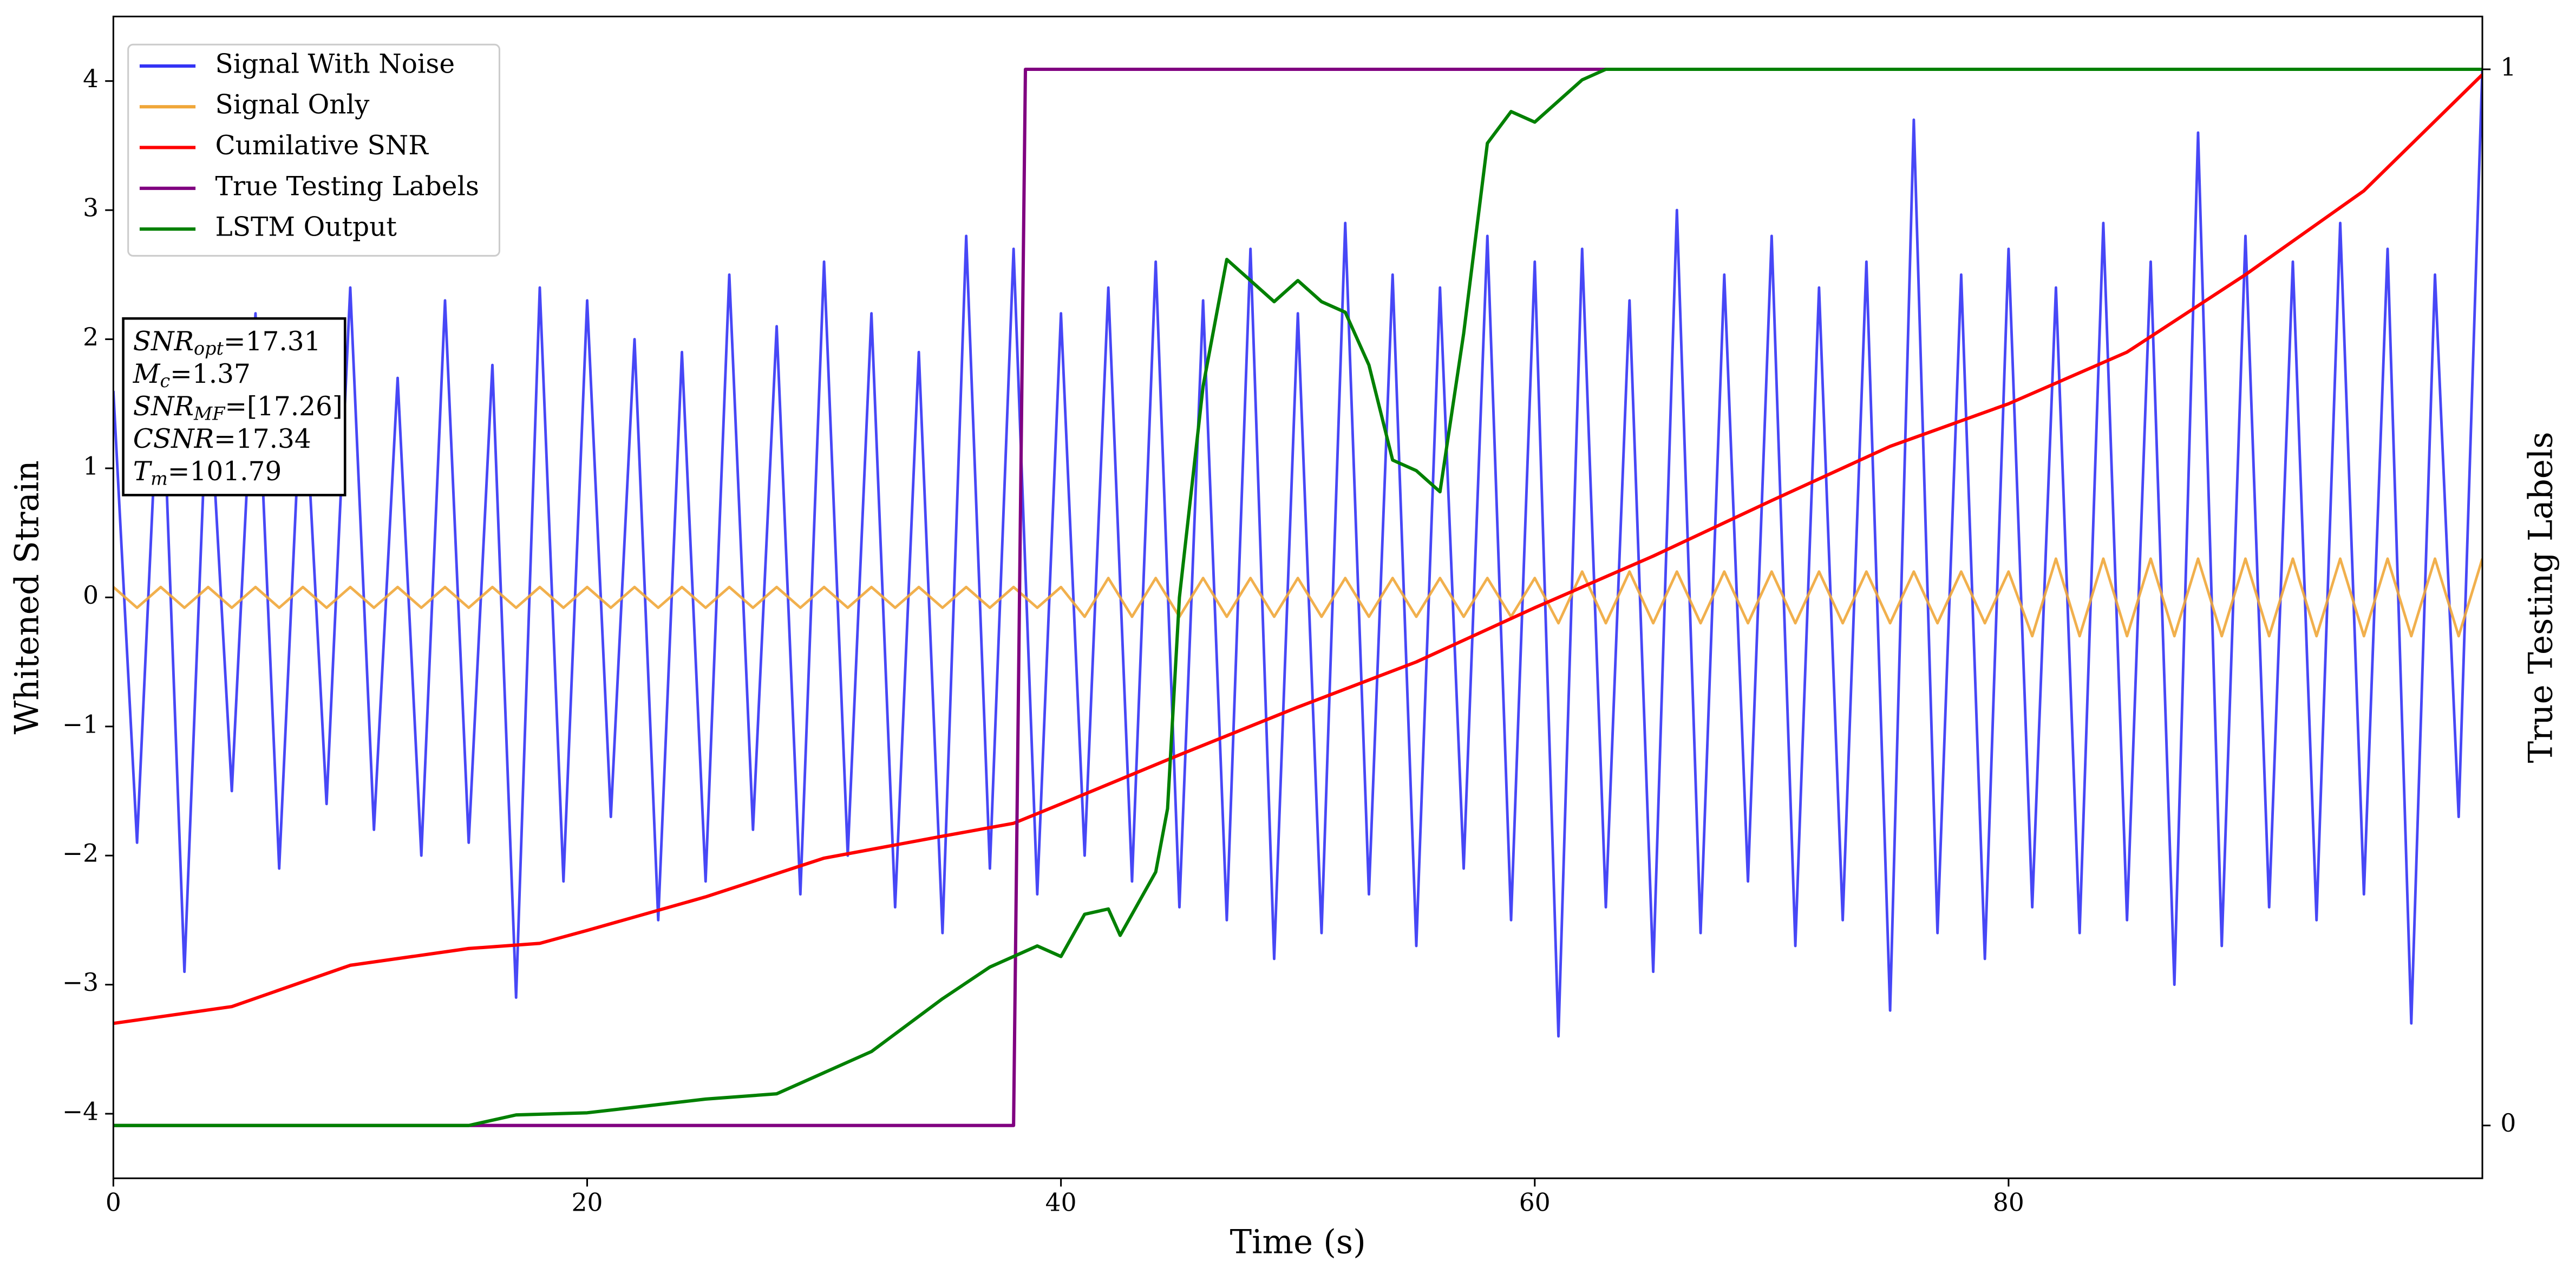  Describe the element at coordinates (91, 595) in the screenshot. I see `y-tick-label: 0` at that location.